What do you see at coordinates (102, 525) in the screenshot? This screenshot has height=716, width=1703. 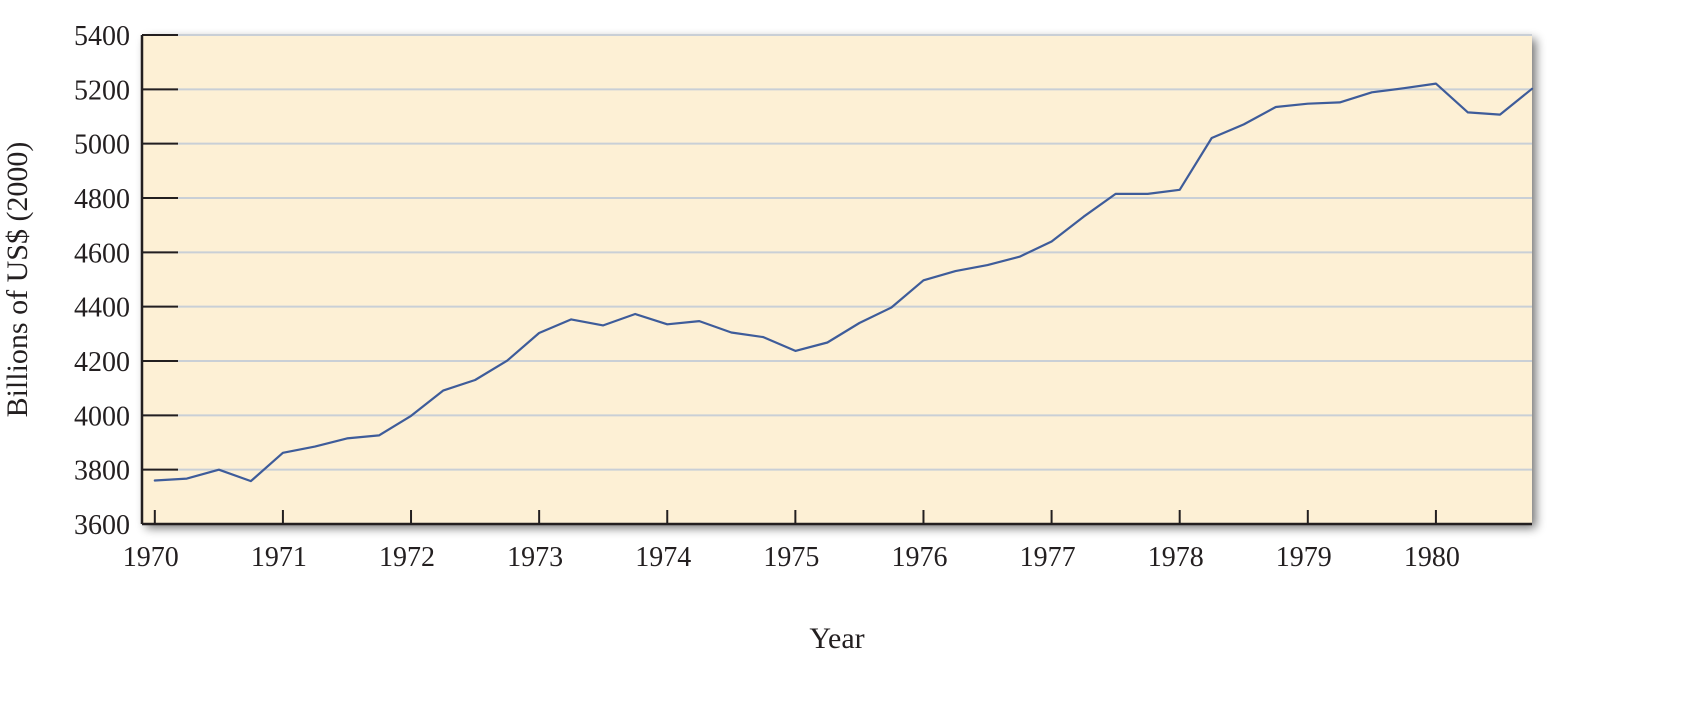 I see `y-tick-label-3600: 3600` at bounding box center [102, 525].